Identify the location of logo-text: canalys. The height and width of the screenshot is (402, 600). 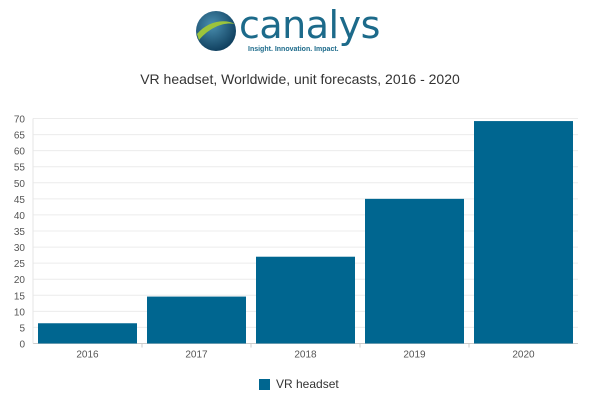
(309, 25).